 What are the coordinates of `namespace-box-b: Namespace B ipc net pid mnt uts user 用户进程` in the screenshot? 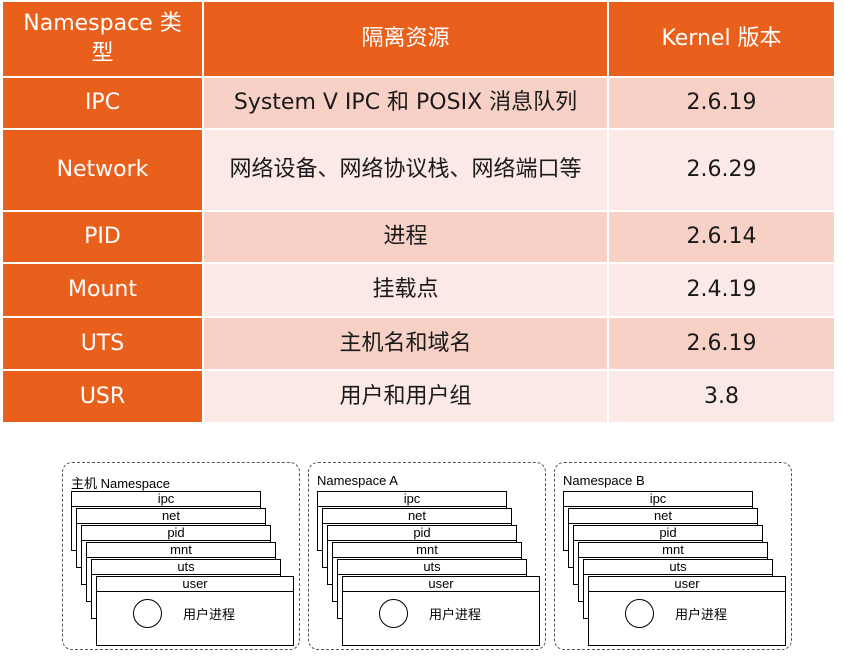 It's located at (673, 556).